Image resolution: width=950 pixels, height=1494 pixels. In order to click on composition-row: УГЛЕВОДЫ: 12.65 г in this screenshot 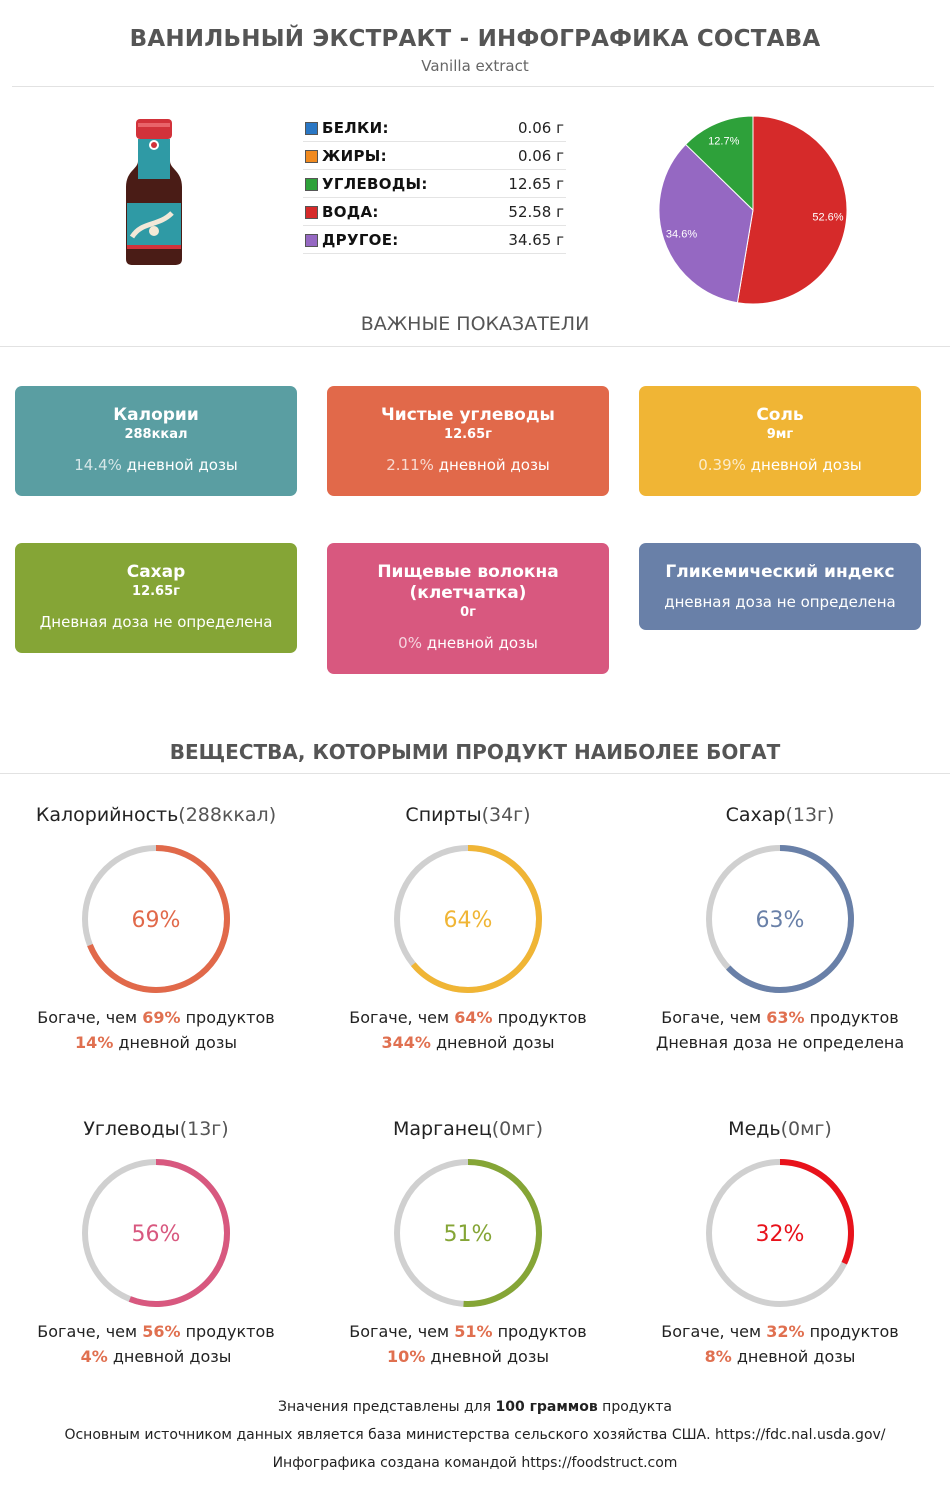, I will do `click(434, 184)`.